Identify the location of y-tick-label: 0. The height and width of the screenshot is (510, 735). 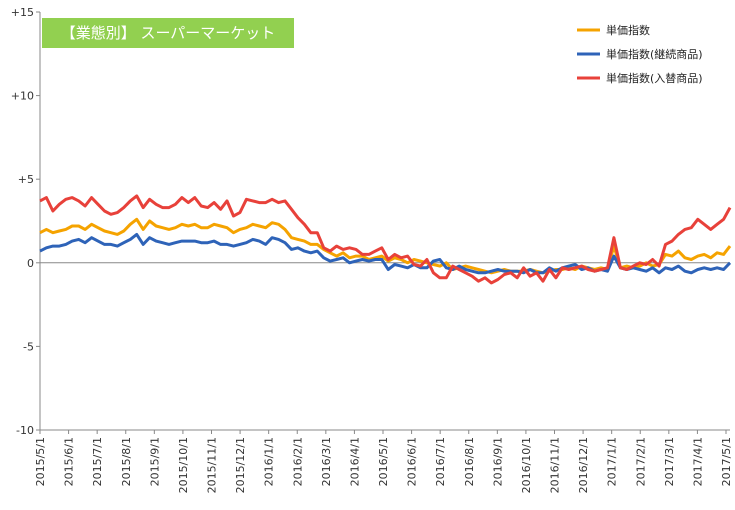
(30, 263).